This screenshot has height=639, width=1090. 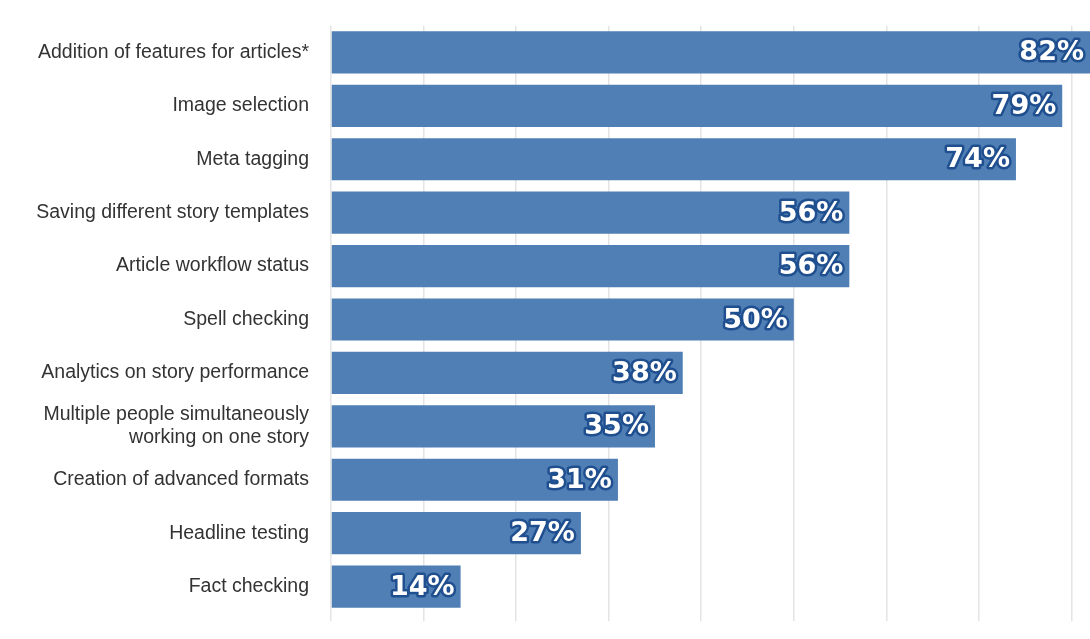 I want to click on data-label: 38%, so click(x=644, y=371).